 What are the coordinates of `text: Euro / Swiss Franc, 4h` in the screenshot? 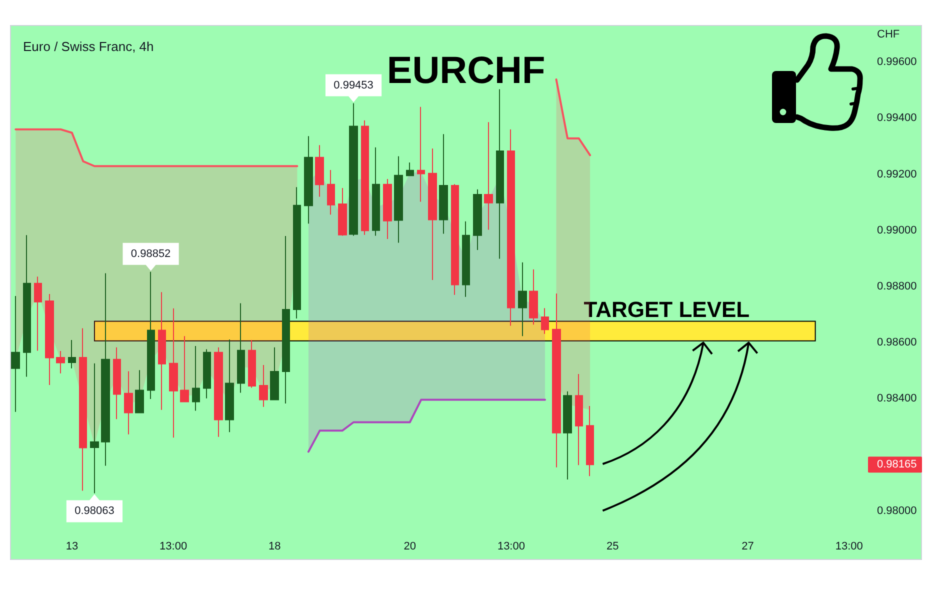 It's located at (88, 46).